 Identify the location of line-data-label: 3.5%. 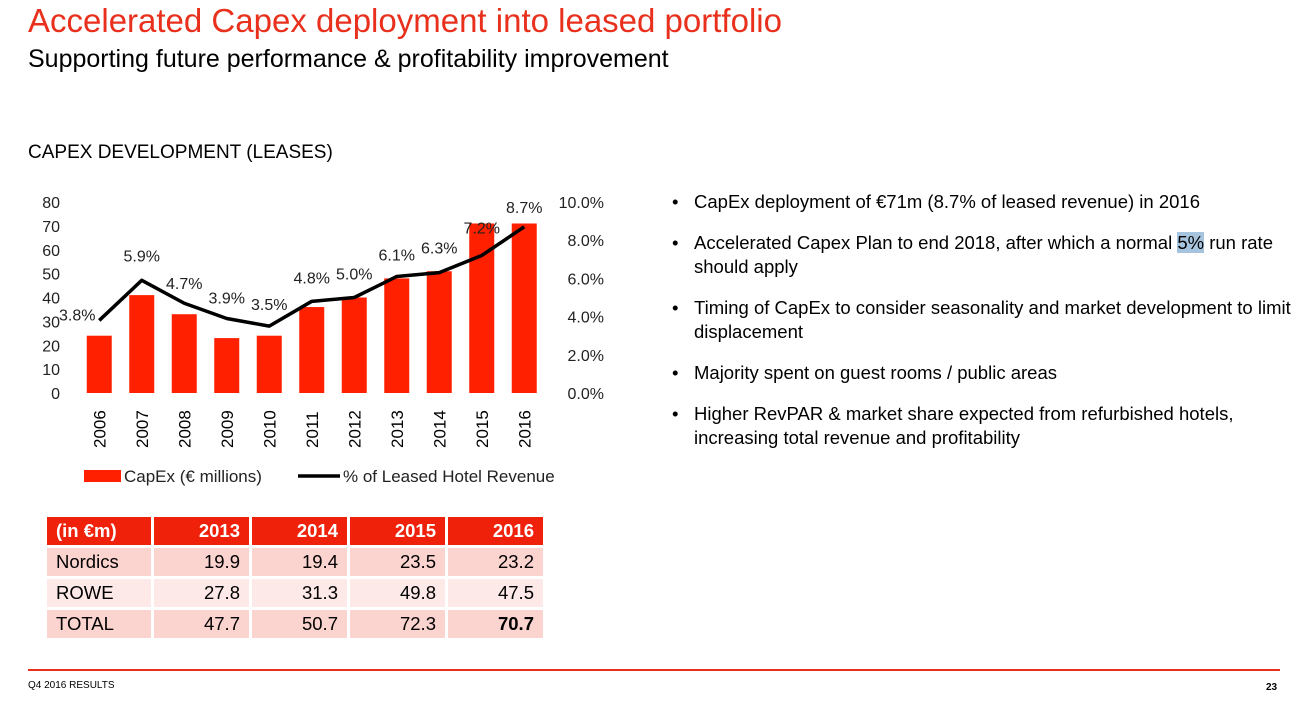
(269, 305).